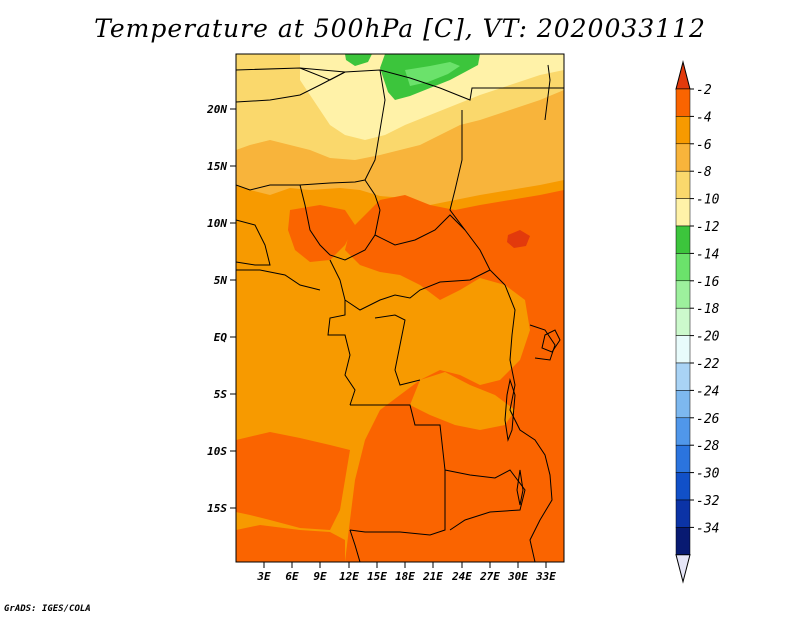 The height and width of the screenshot is (618, 800). Describe the element at coordinates (320, 576) in the screenshot. I see `lon-label: 9E` at that location.